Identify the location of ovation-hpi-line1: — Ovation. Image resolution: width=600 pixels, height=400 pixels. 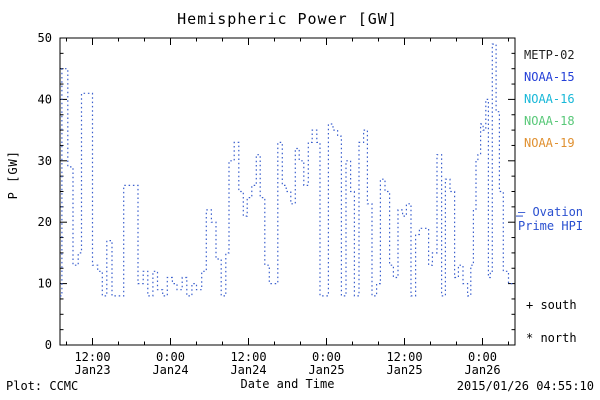
(551, 212).